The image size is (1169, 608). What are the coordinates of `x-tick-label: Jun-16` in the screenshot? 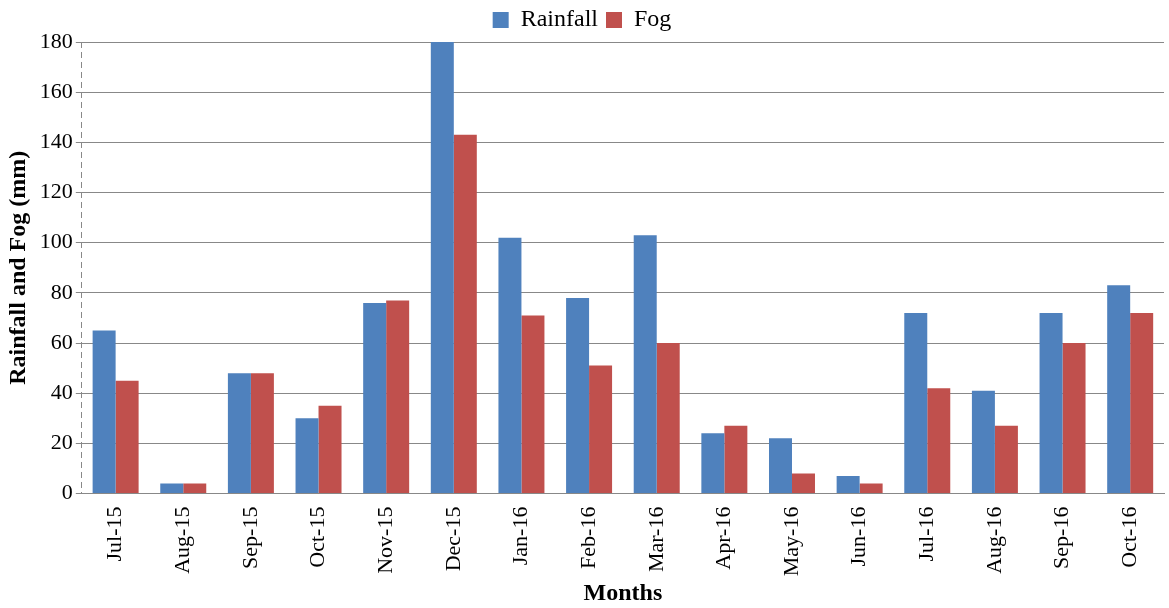 It's located at (858, 536).